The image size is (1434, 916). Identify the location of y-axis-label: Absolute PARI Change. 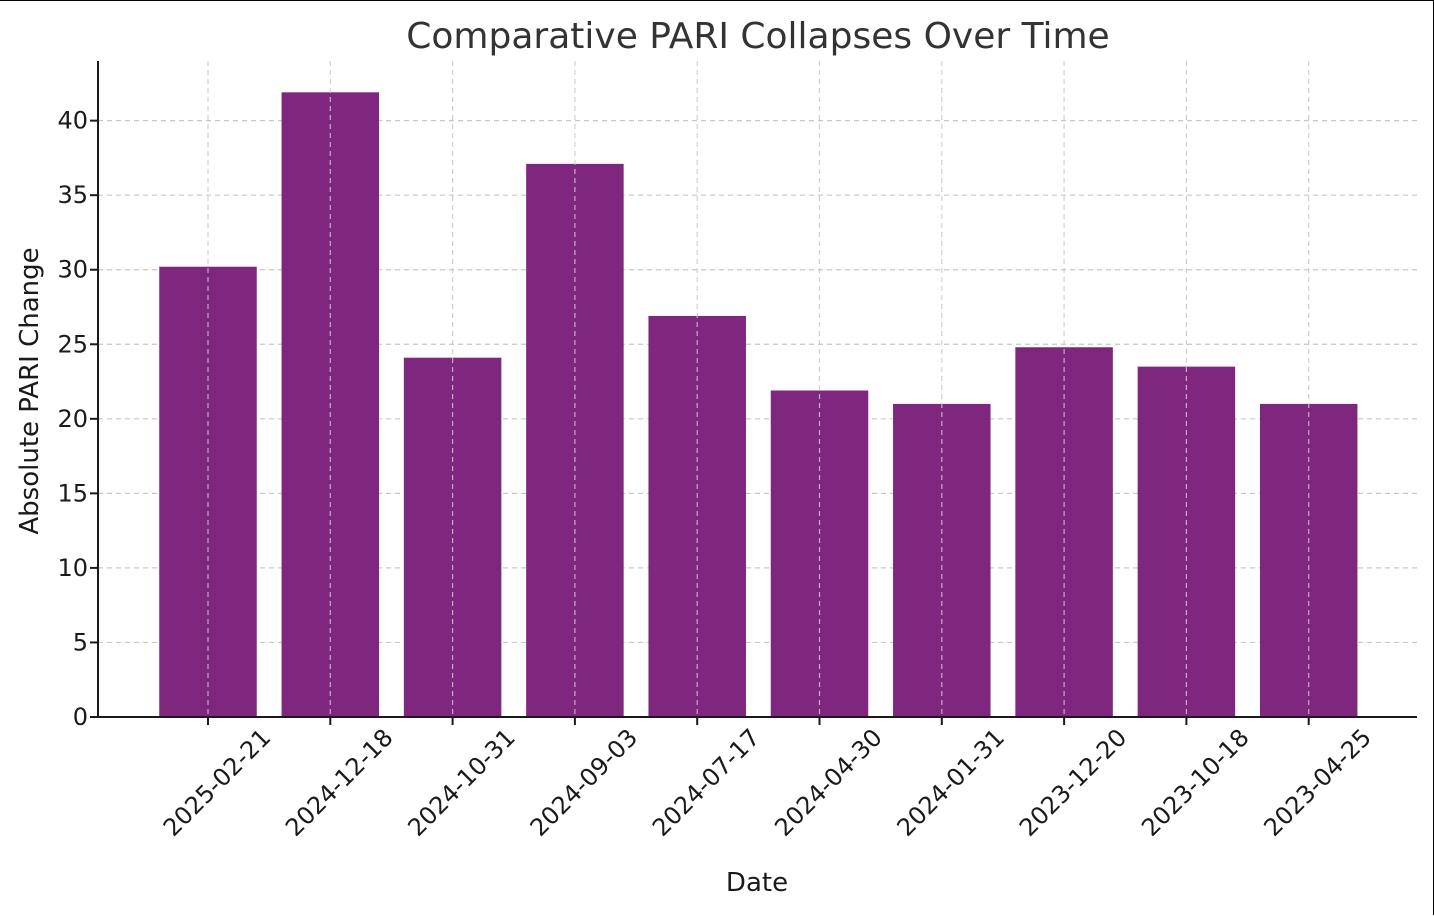
(30, 390).